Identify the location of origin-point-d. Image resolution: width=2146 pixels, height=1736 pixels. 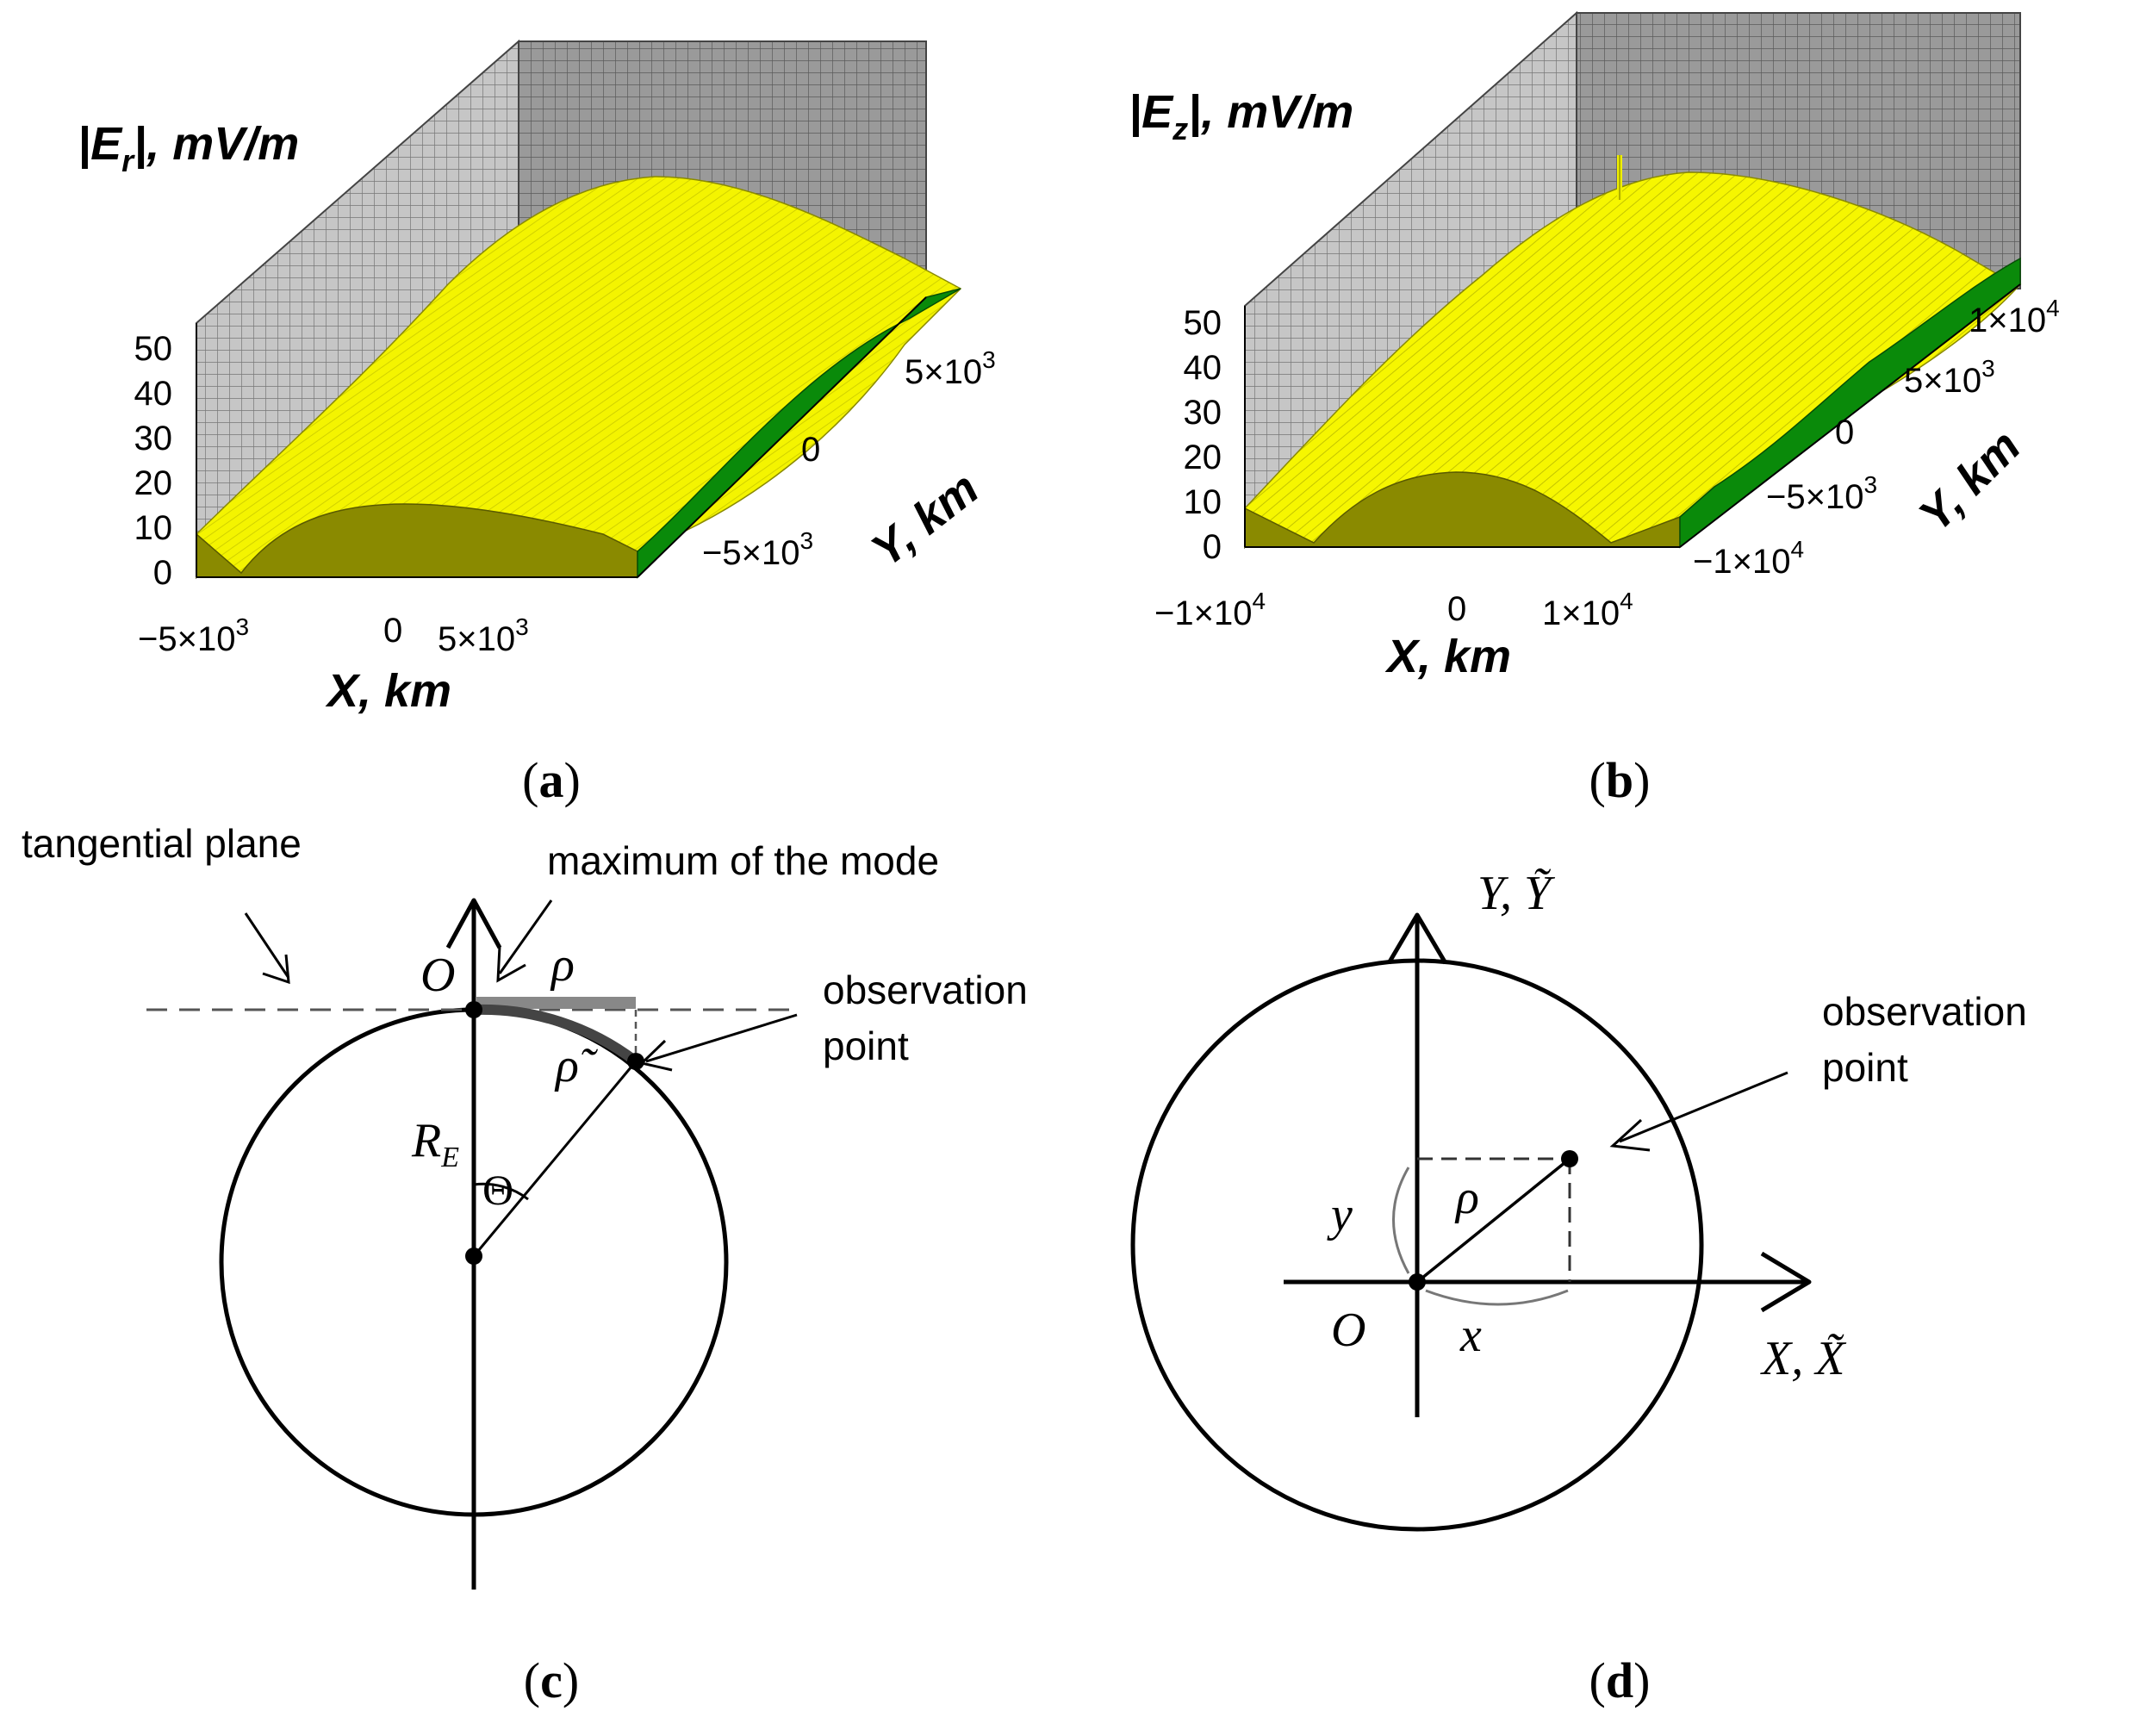
(1417, 1282).